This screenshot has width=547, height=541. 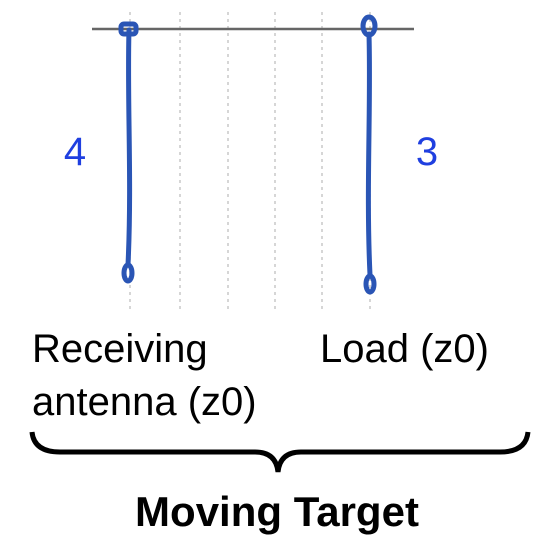 I want to click on antenna-label: Receiving, so click(x=120, y=349).